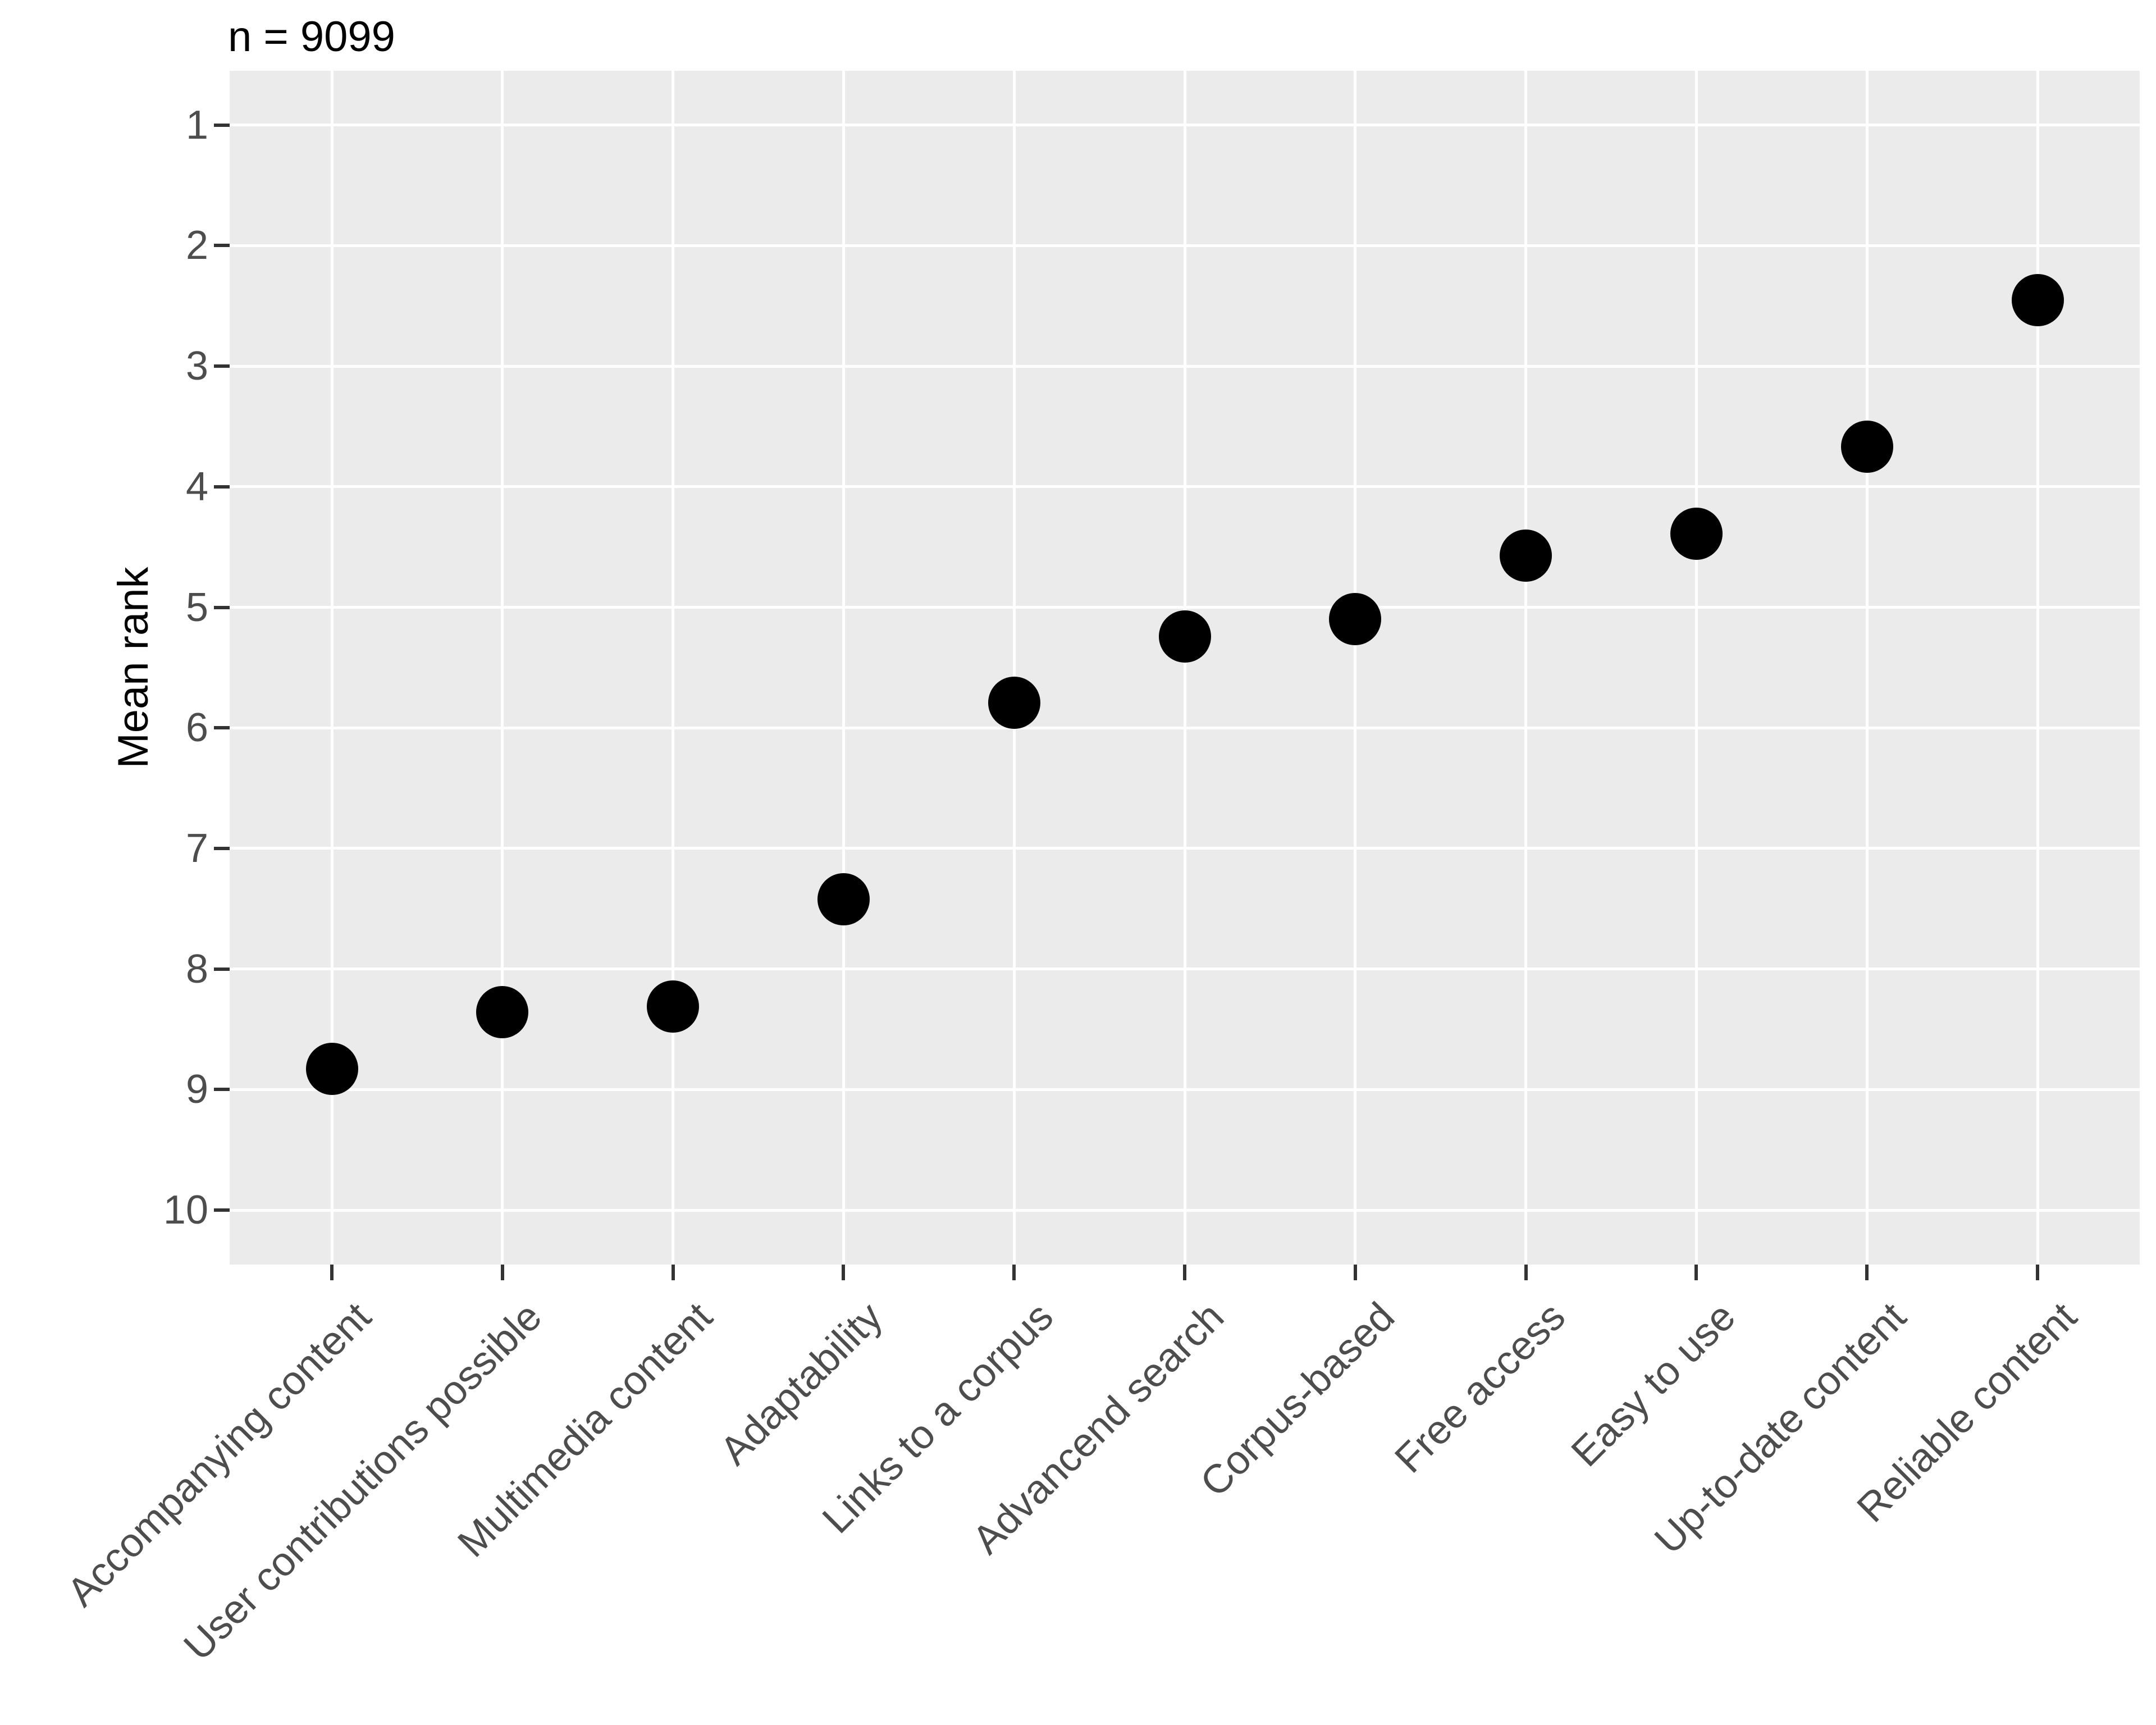  Describe the element at coordinates (133, 668) in the screenshot. I see `y-axis-title: Mean rank` at that location.